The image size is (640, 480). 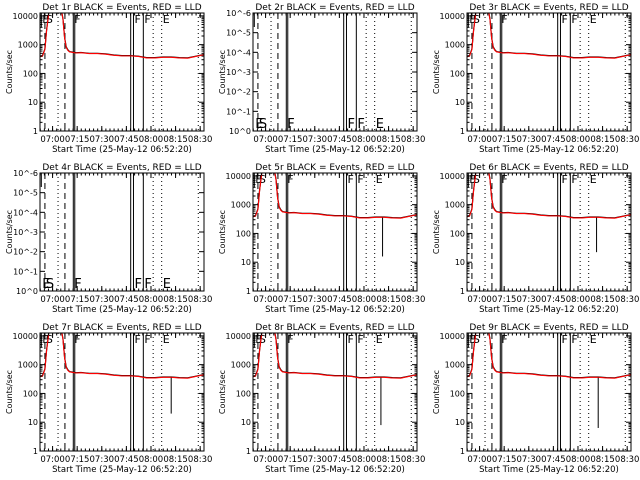 I want to click on y-tick-label: 10^0, so click(x=27, y=291).